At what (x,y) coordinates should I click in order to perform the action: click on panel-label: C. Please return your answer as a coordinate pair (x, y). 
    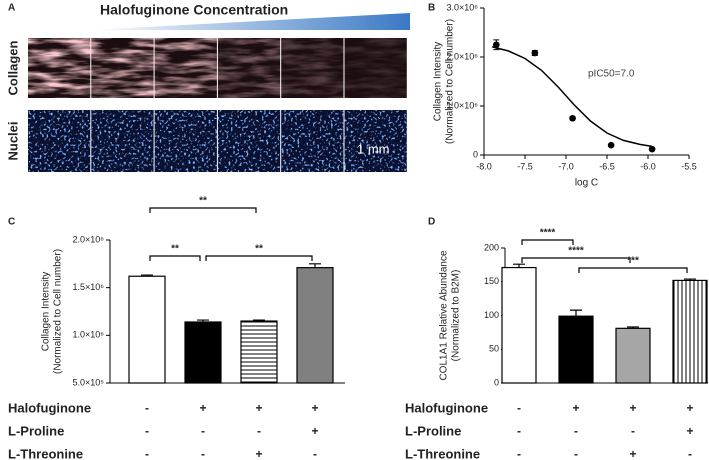
    Looking at the image, I should click on (11, 222).